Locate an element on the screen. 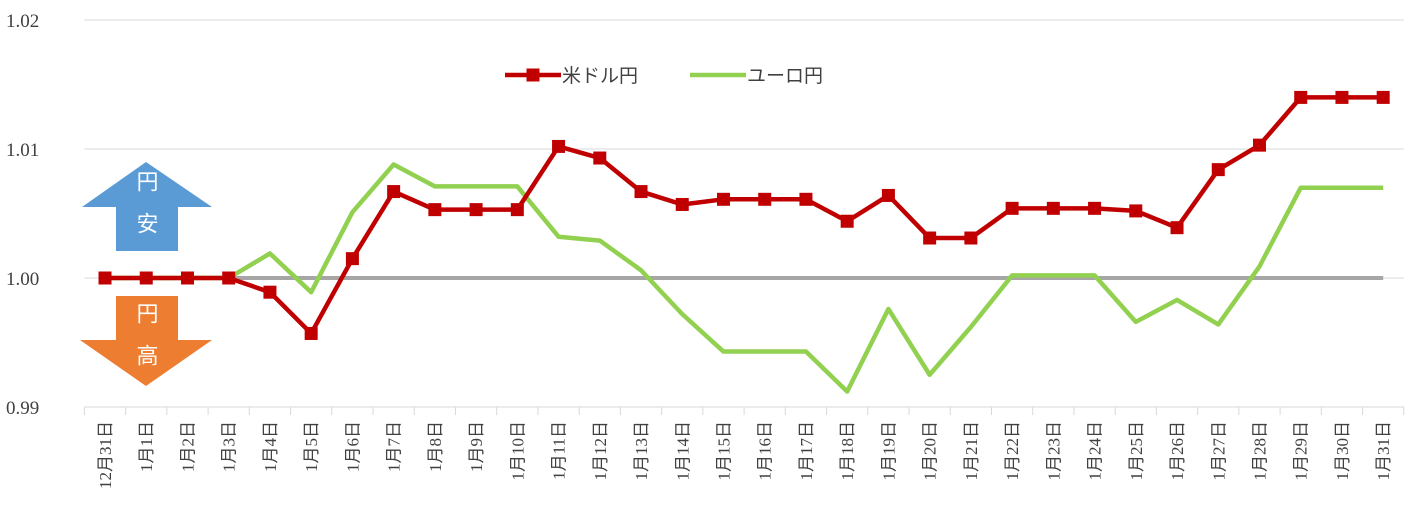  x-tick-label: 1月3日 is located at coordinates (229, 446).